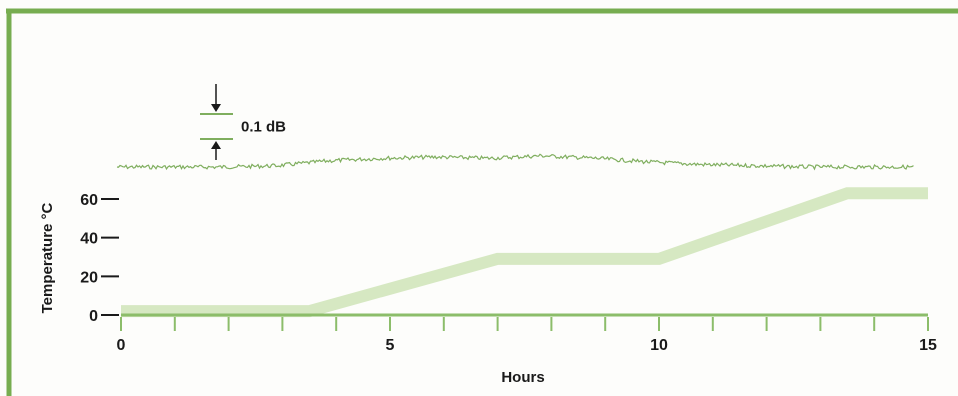  Describe the element at coordinates (522, 377) in the screenshot. I see `x-axis-label: Hours` at that location.